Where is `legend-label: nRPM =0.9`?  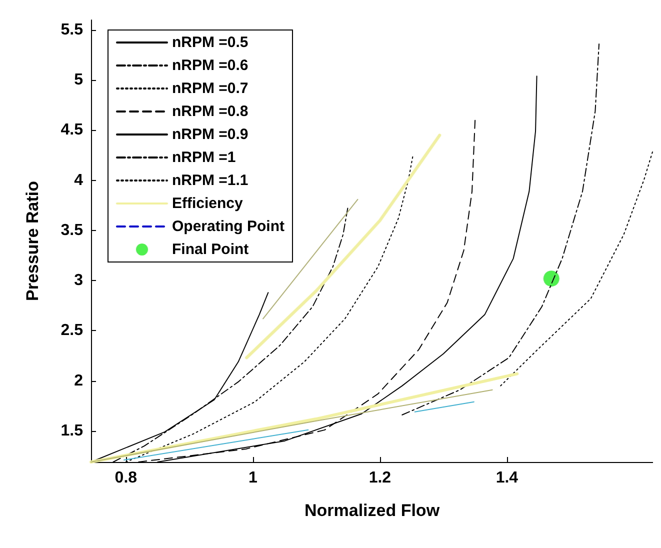 legend-label: nRPM =0.9 is located at coordinates (210, 134).